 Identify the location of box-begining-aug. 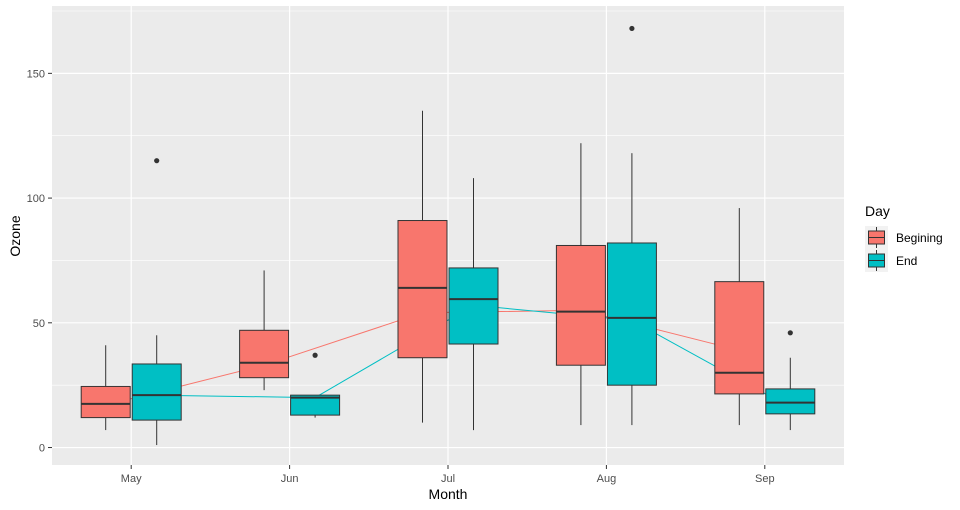
(580, 284).